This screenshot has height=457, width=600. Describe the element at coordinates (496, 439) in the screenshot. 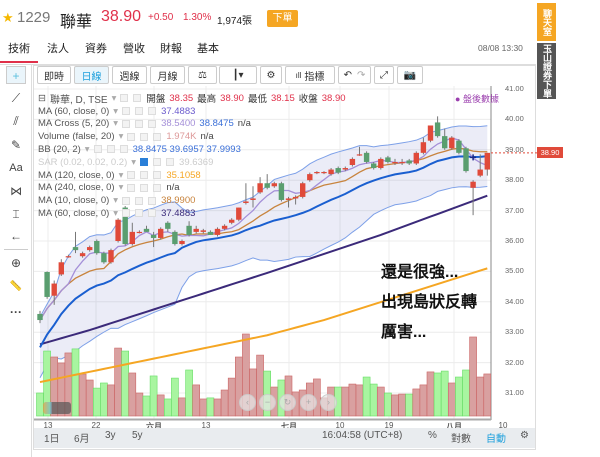

I see `auto-toggle: 自動` at that location.